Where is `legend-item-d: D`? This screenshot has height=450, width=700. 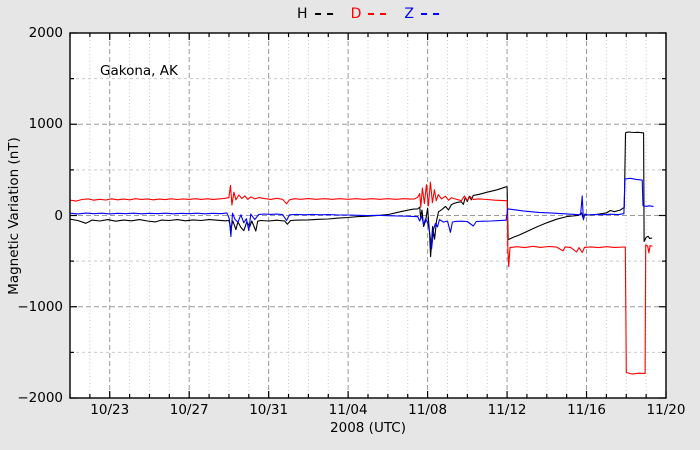
legend-item-d: D is located at coordinates (369, 14).